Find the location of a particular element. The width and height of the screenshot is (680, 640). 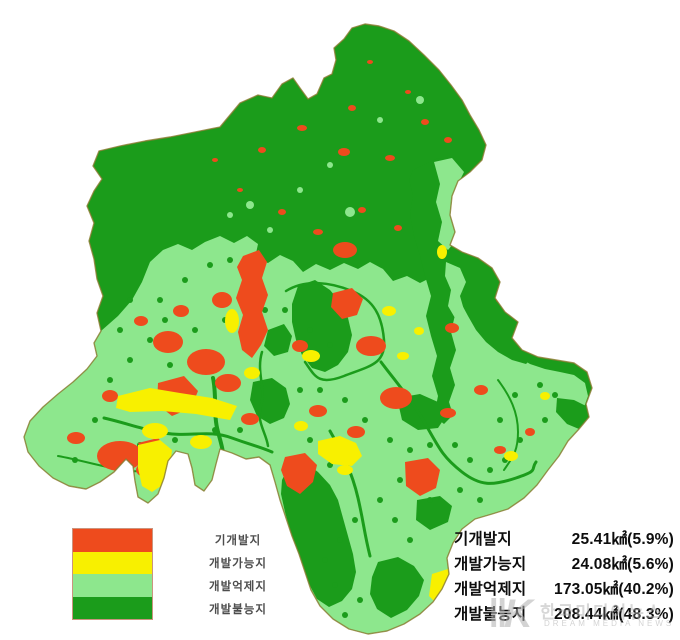

stats-row-developed: 기개발지 25.41㎢(5.9%) is located at coordinates (564, 539).